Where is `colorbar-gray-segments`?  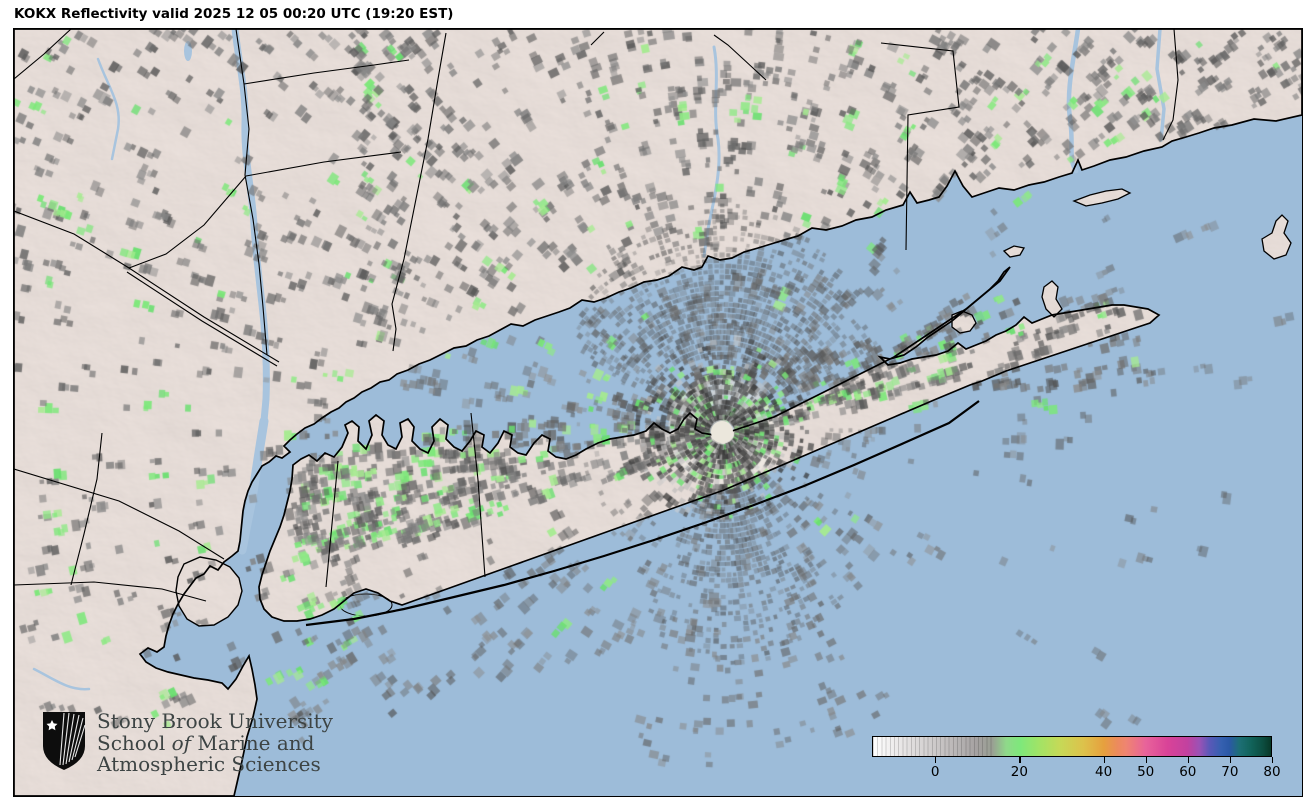 colorbar-gray-segments is located at coordinates (933, 746).